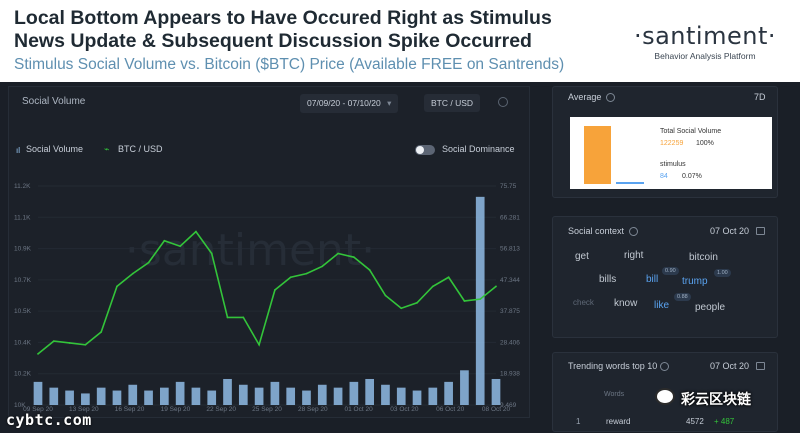 Image resolution: width=800 pixels, height=433 pixels. What do you see at coordinates (596, 231) in the screenshot?
I see `social-context-label: Social context` at bounding box center [596, 231].